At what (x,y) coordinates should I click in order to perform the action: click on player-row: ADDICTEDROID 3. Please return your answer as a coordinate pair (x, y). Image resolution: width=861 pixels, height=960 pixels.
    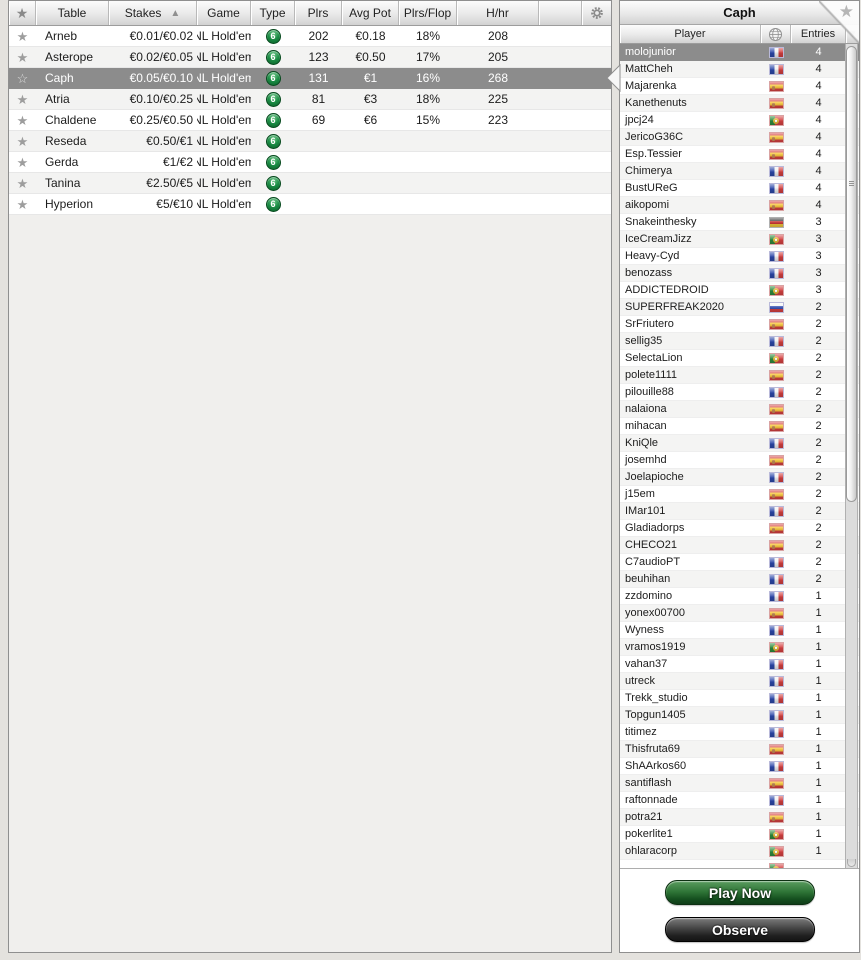
    Looking at the image, I should click on (739, 290).